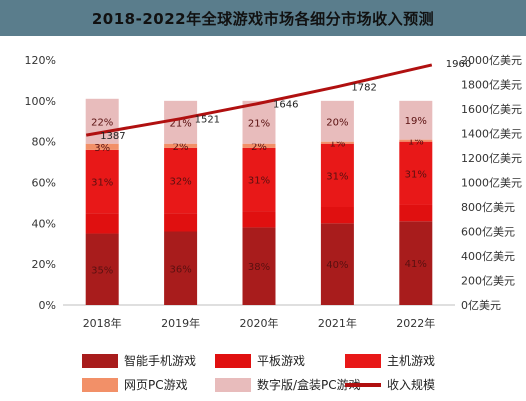 This screenshot has width=526, height=401. Describe the element at coordinates (40, 101) in the screenshot. I see `y-left-tick-label: 100%` at that location.